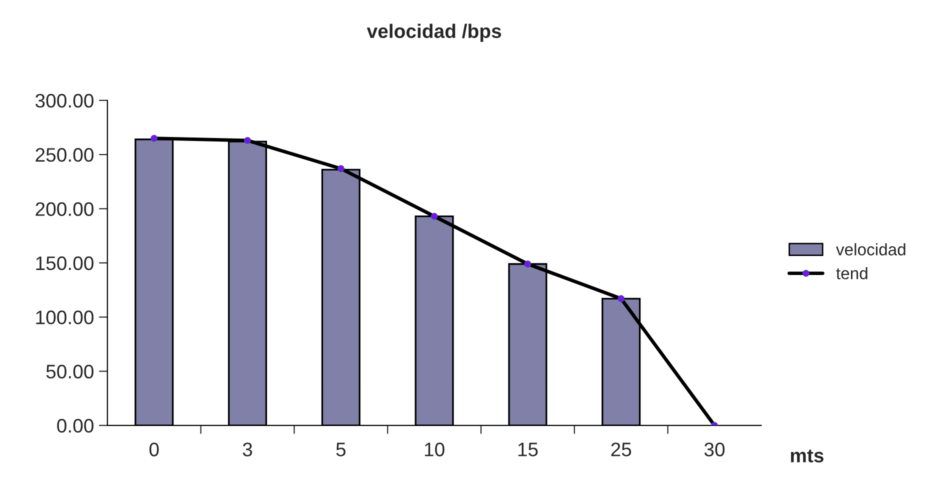  What do you see at coordinates (65, 155) in the screenshot?
I see `y-tick-label: 250.00` at bounding box center [65, 155].